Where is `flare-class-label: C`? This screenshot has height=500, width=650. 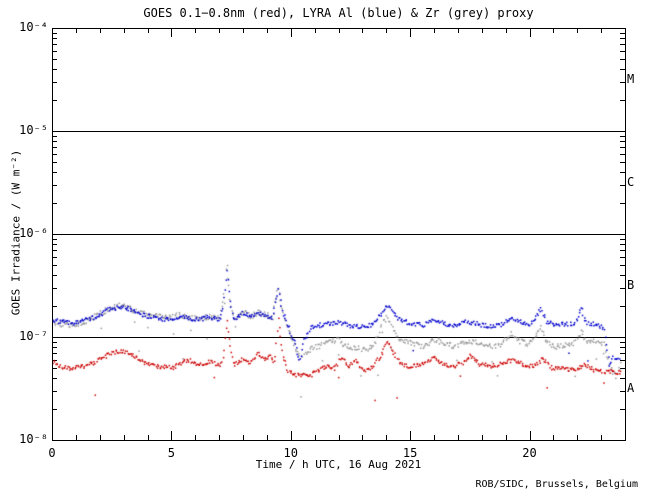
flare-class-label: C is located at coordinates (631, 181).